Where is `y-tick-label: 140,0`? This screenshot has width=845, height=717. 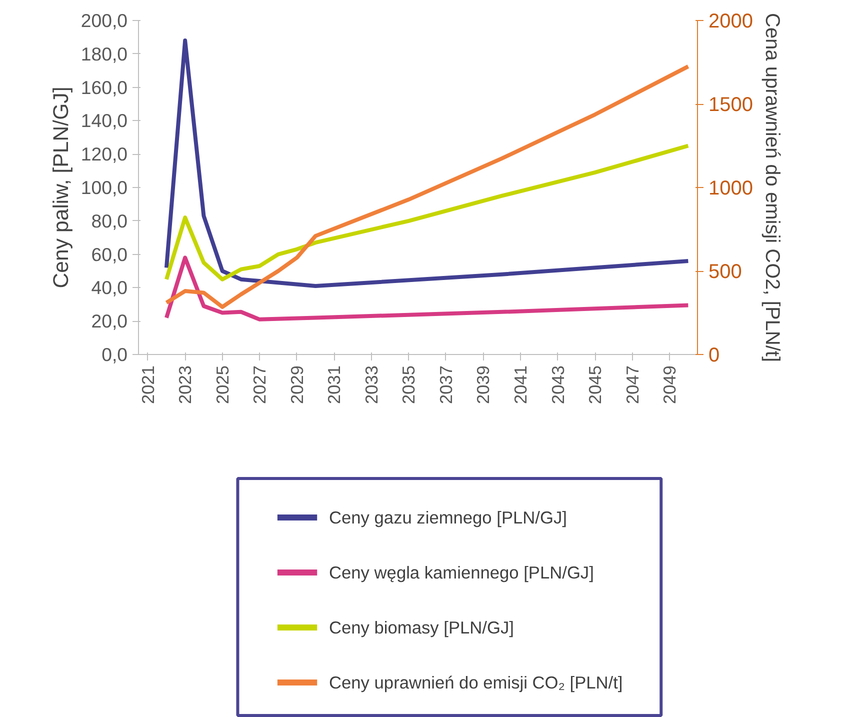
y-tick-label: 140,0 is located at coordinates (104, 121).